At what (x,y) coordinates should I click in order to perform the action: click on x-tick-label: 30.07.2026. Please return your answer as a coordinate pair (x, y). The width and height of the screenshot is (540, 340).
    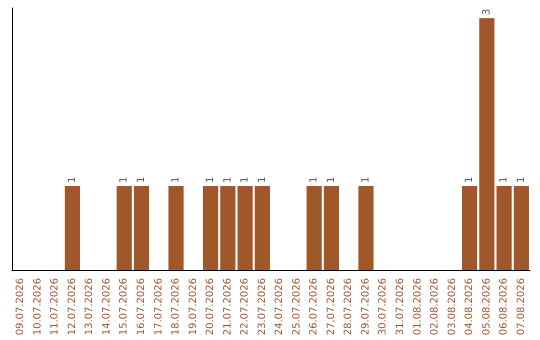
    Looking at the image, I should click on (383, 307).